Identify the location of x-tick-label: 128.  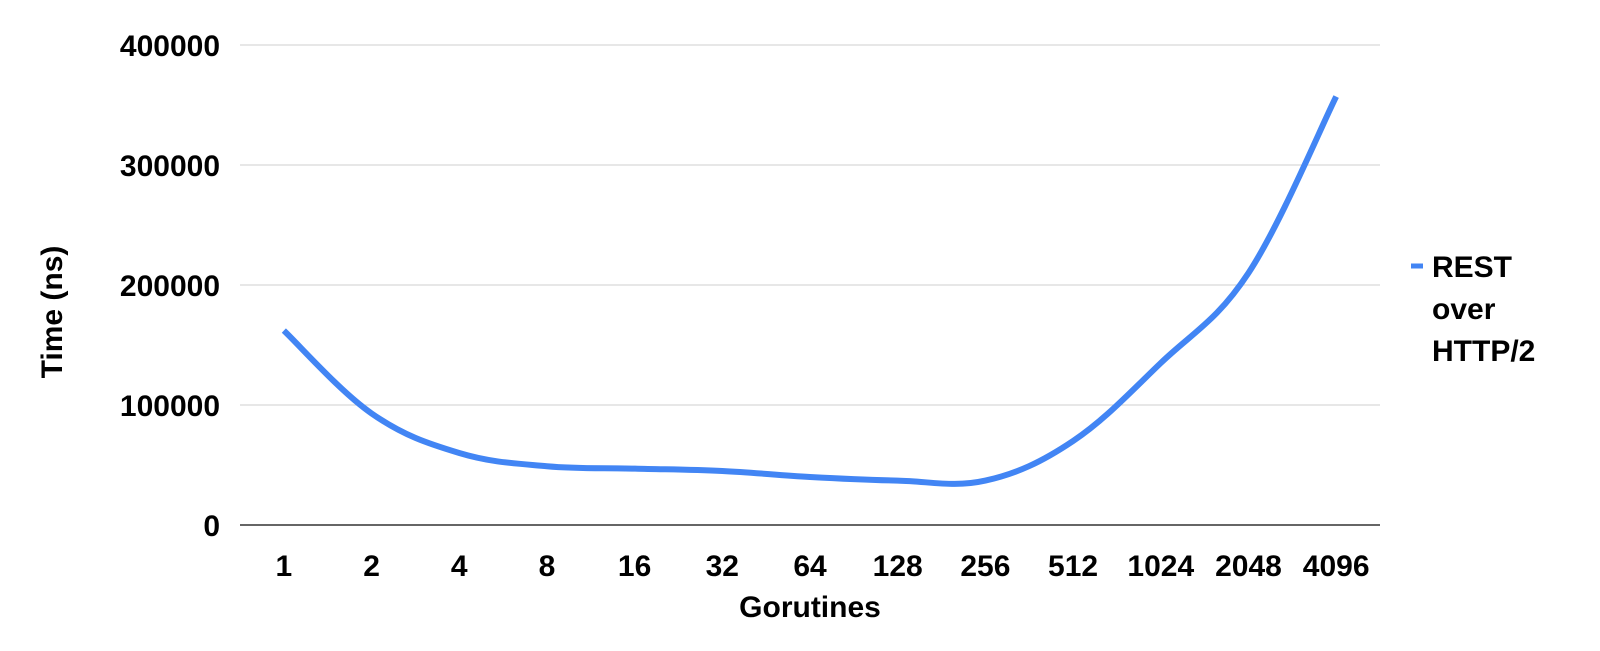
(898, 566).